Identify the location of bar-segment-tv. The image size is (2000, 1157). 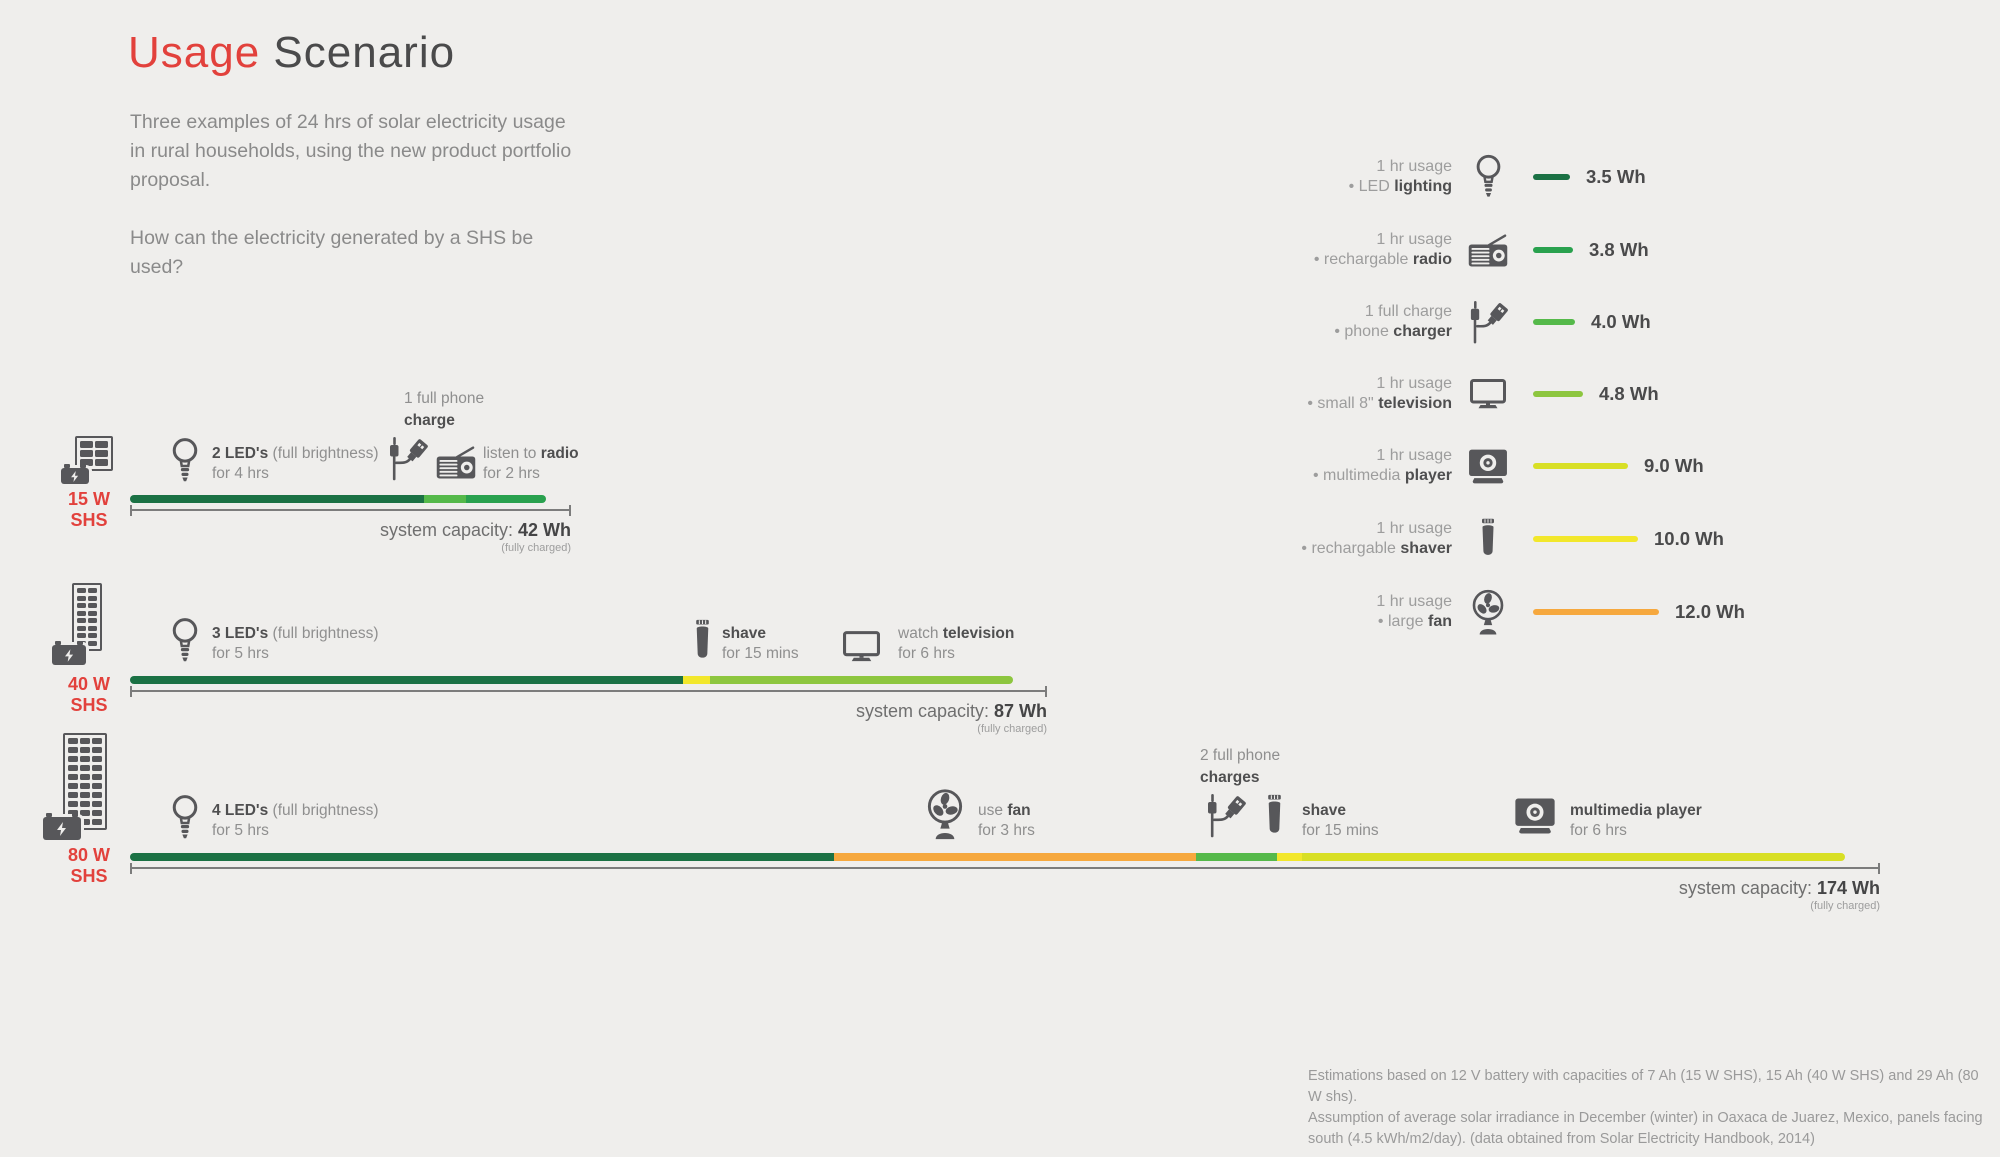
(861, 680).